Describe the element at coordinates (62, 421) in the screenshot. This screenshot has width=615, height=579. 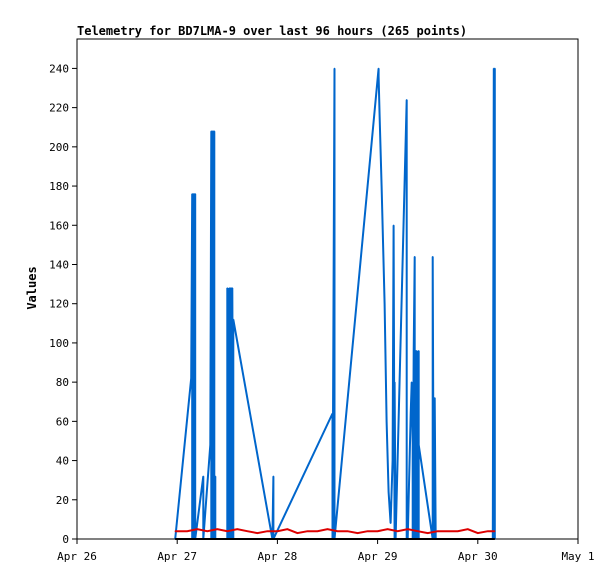
I see `y-tick-label: 60` at that location.